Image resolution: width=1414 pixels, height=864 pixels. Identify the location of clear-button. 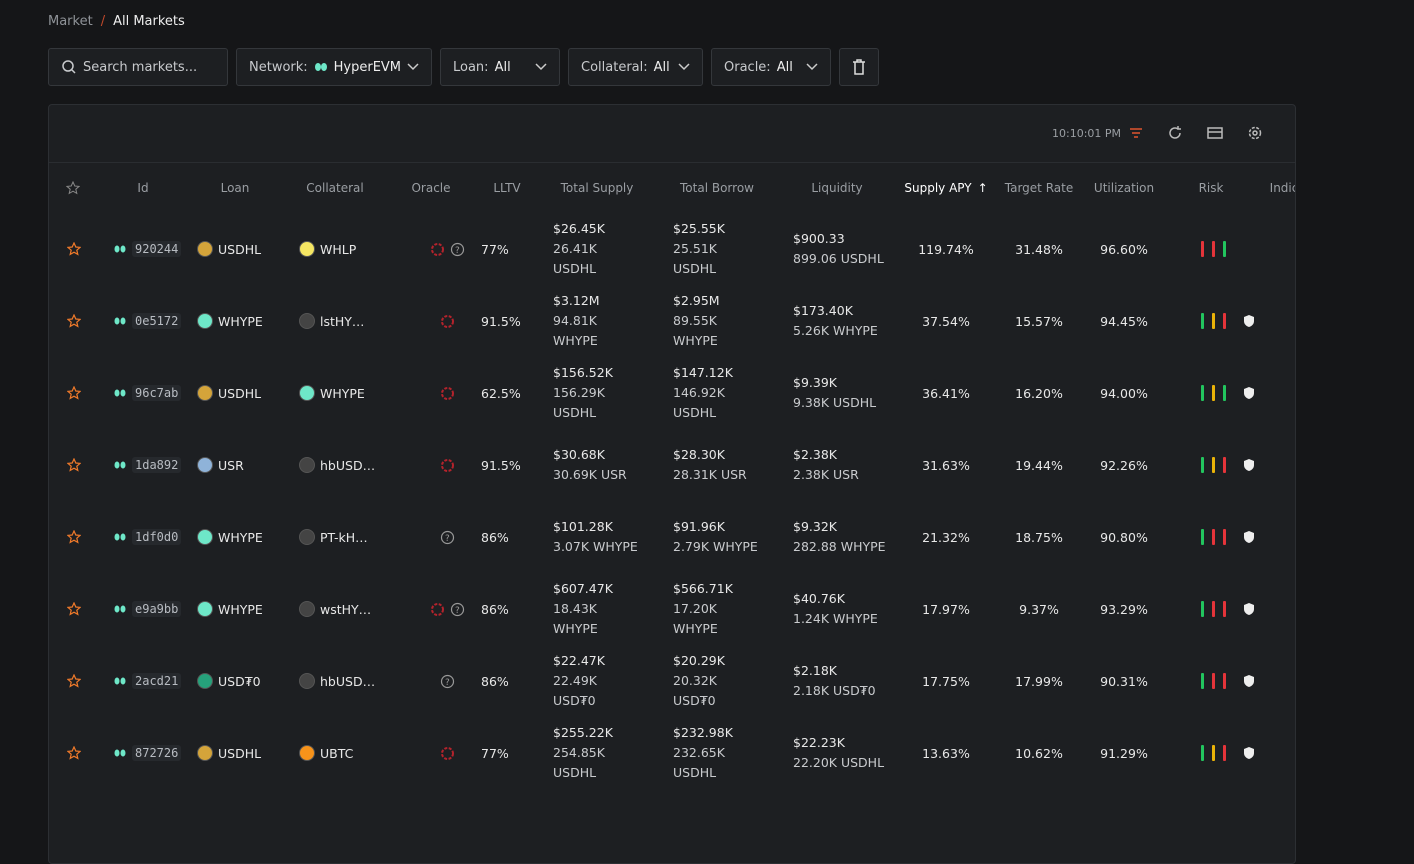
(859, 67).